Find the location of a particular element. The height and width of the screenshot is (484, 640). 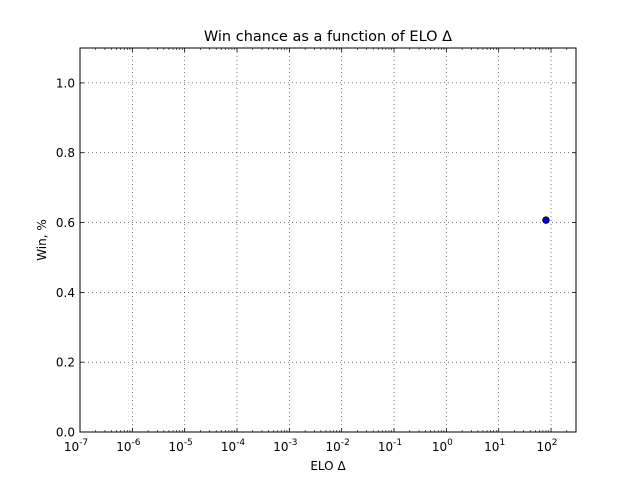

data-point-layer is located at coordinates (546, 220).